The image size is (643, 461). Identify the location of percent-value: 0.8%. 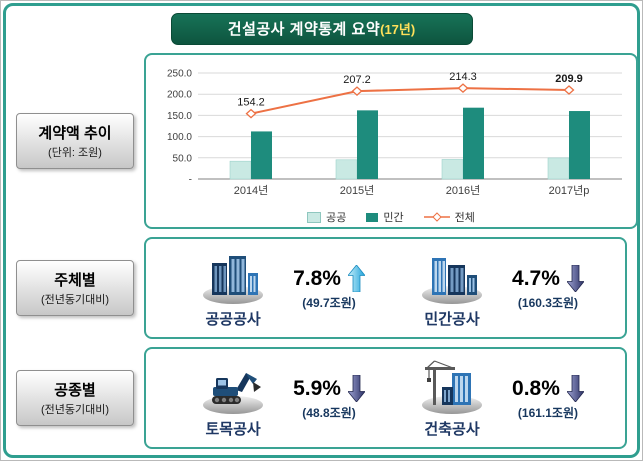
(536, 388).